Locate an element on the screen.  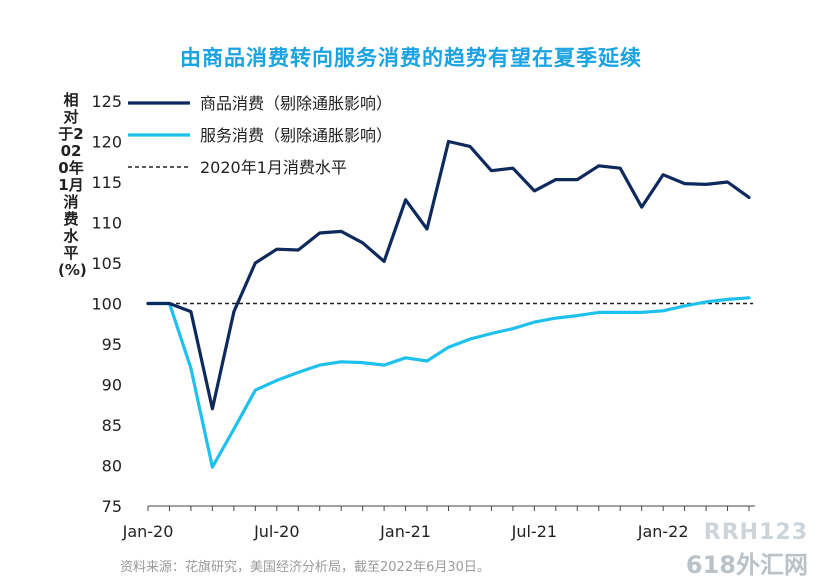
y-tick-label-100: 100 is located at coordinates (106, 304).